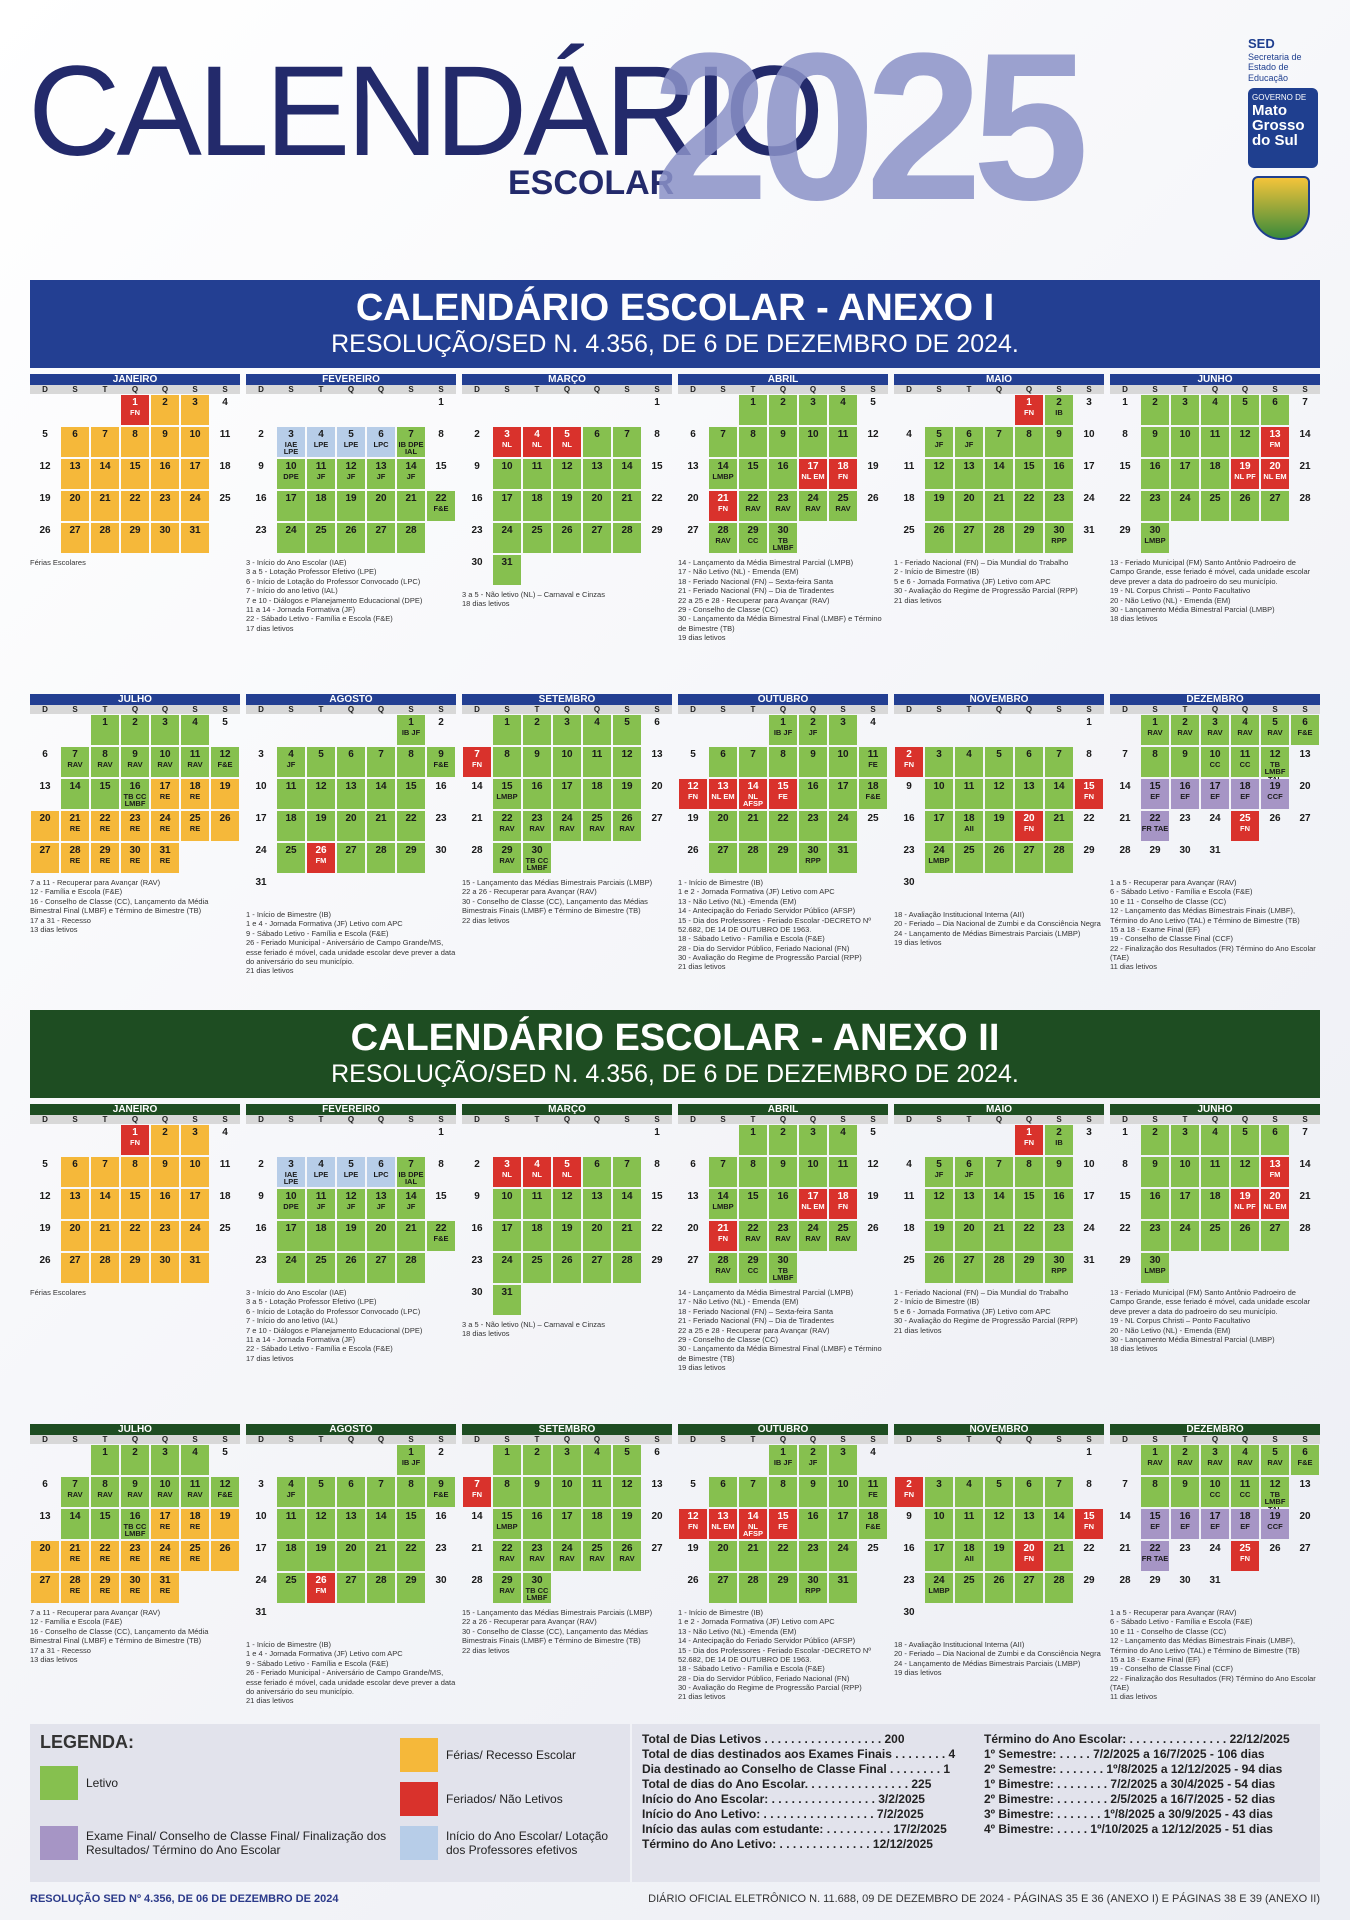  I want to click on annex2-month-title: NOVEMBRO, so click(999, 1429).